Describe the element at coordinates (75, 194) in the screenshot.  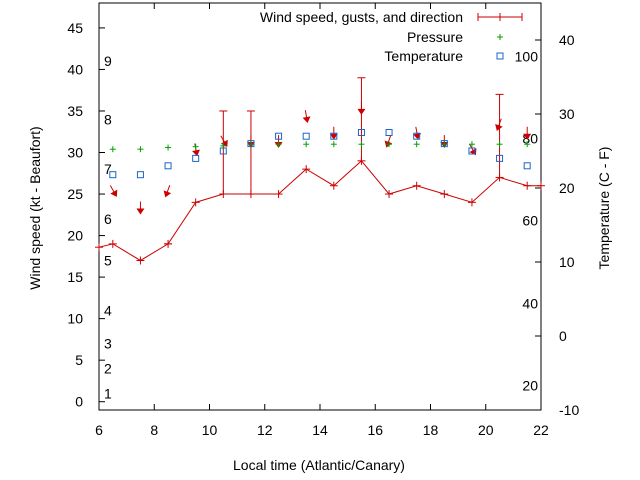
I see `y-tick-label: 25` at that location.